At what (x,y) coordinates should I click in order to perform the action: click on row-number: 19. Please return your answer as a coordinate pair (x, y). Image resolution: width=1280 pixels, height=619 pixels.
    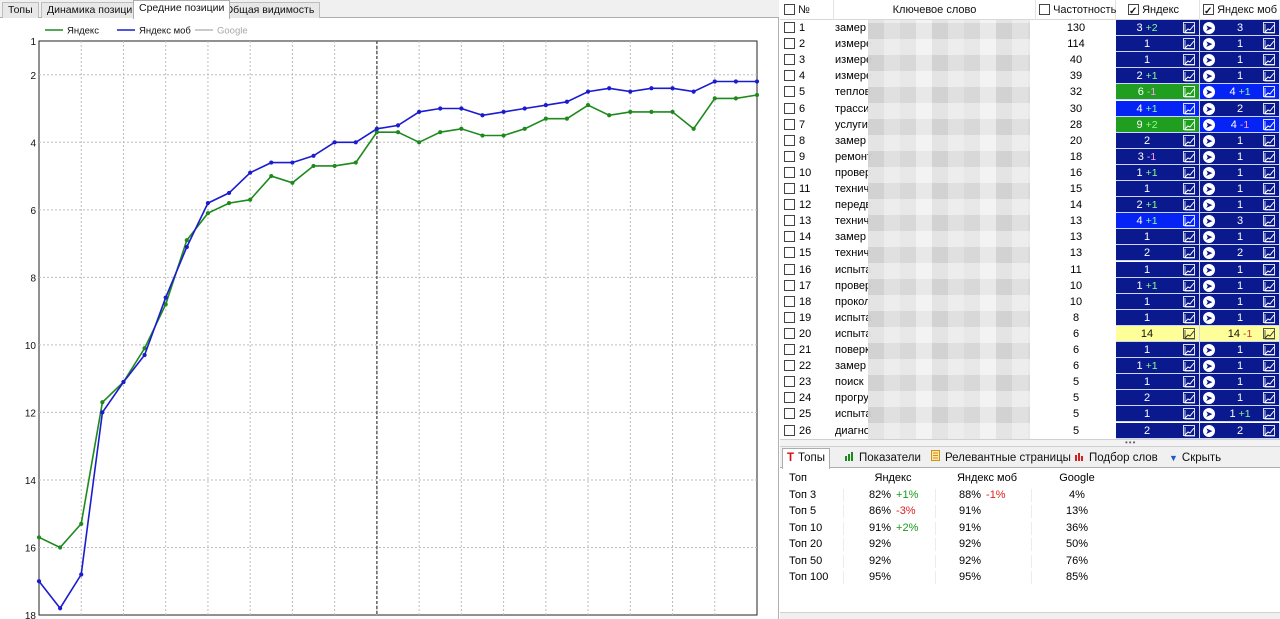
    Looking at the image, I should click on (807, 318).